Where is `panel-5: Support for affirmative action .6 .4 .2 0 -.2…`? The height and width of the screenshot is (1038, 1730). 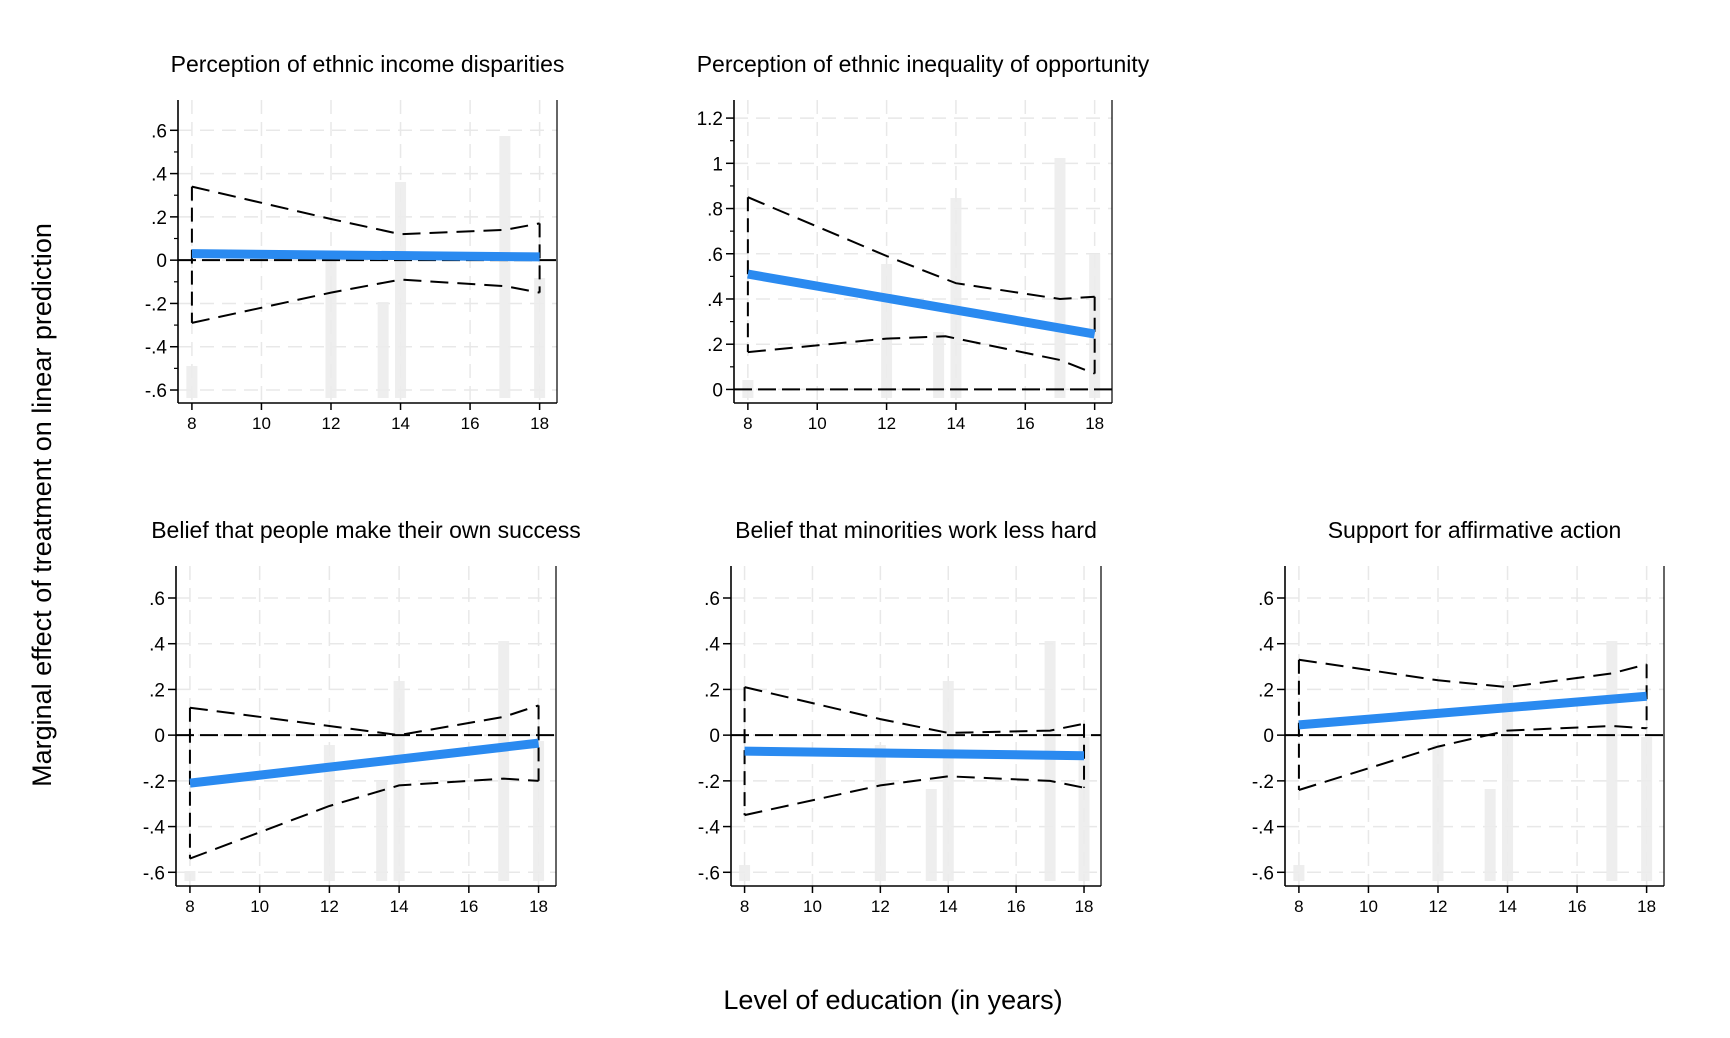
panel-5: Support for affirmative action .6 .4 .2 0 -.2… is located at coordinates (1458, 716).